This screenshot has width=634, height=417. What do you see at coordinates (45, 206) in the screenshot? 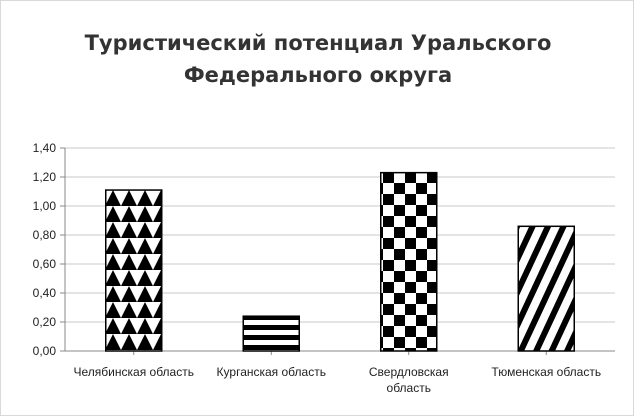
I see `y-tick-label: 1,00` at bounding box center [45, 206].